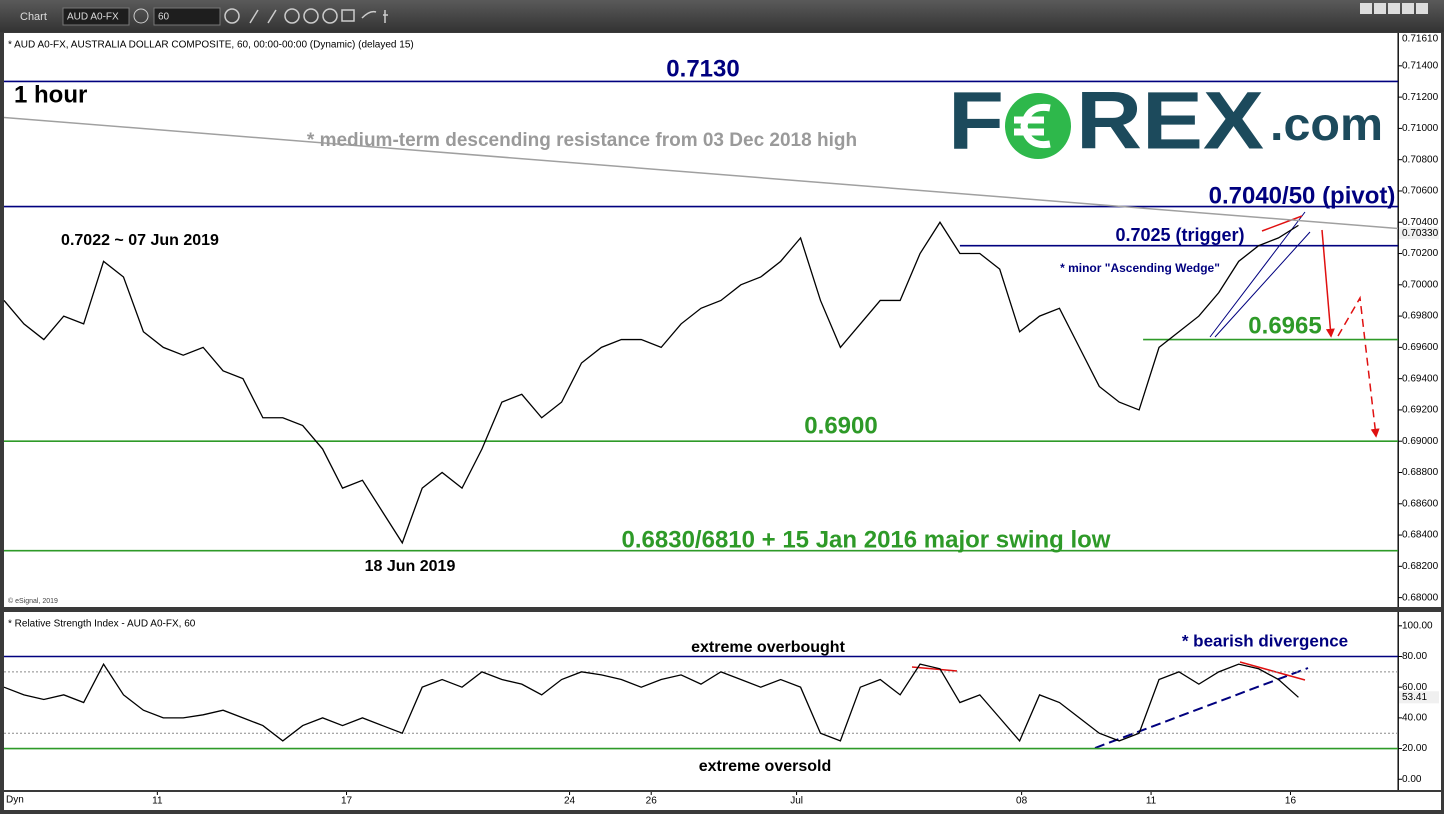 The height and width of the screenshot is (814, 1444). Describe the element at coordinates (1394, 8) in the screenshot. I see `window-buttons` at that location.